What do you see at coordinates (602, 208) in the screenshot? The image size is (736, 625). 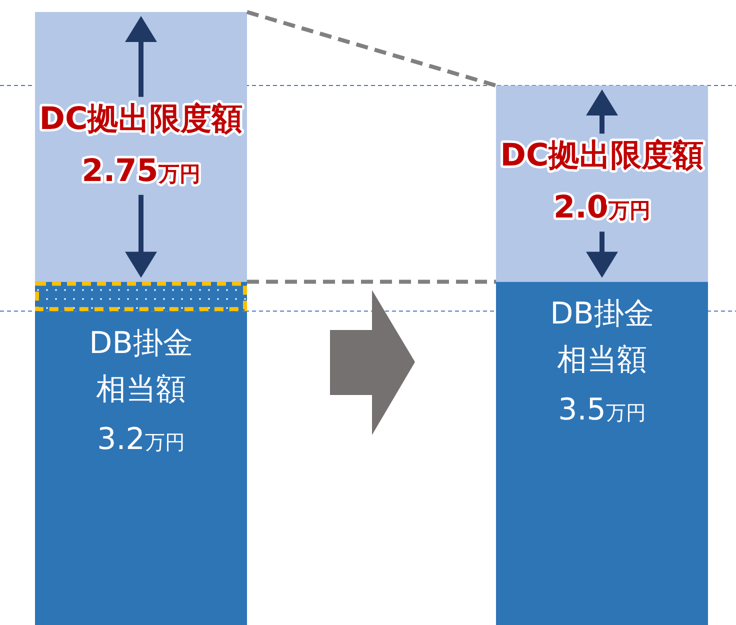 I see `data-label: 2.0万円` at bounding box center [602, 208].